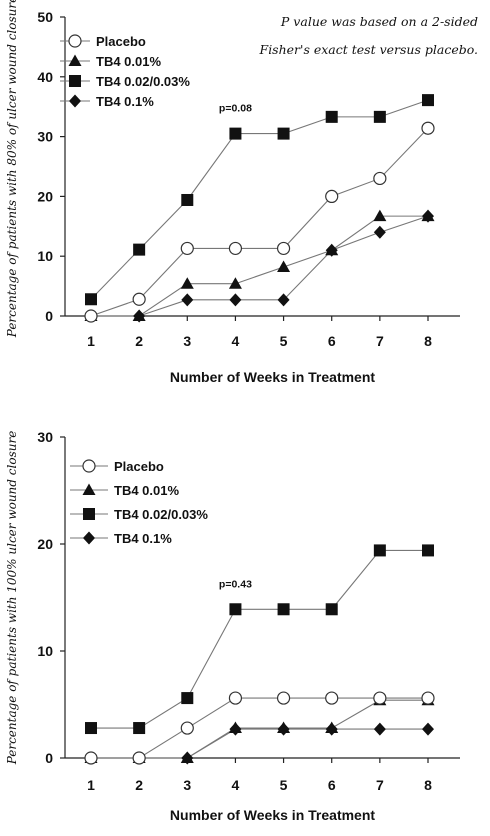  I want to click on x-tick-label: 2, so click(139, 341).